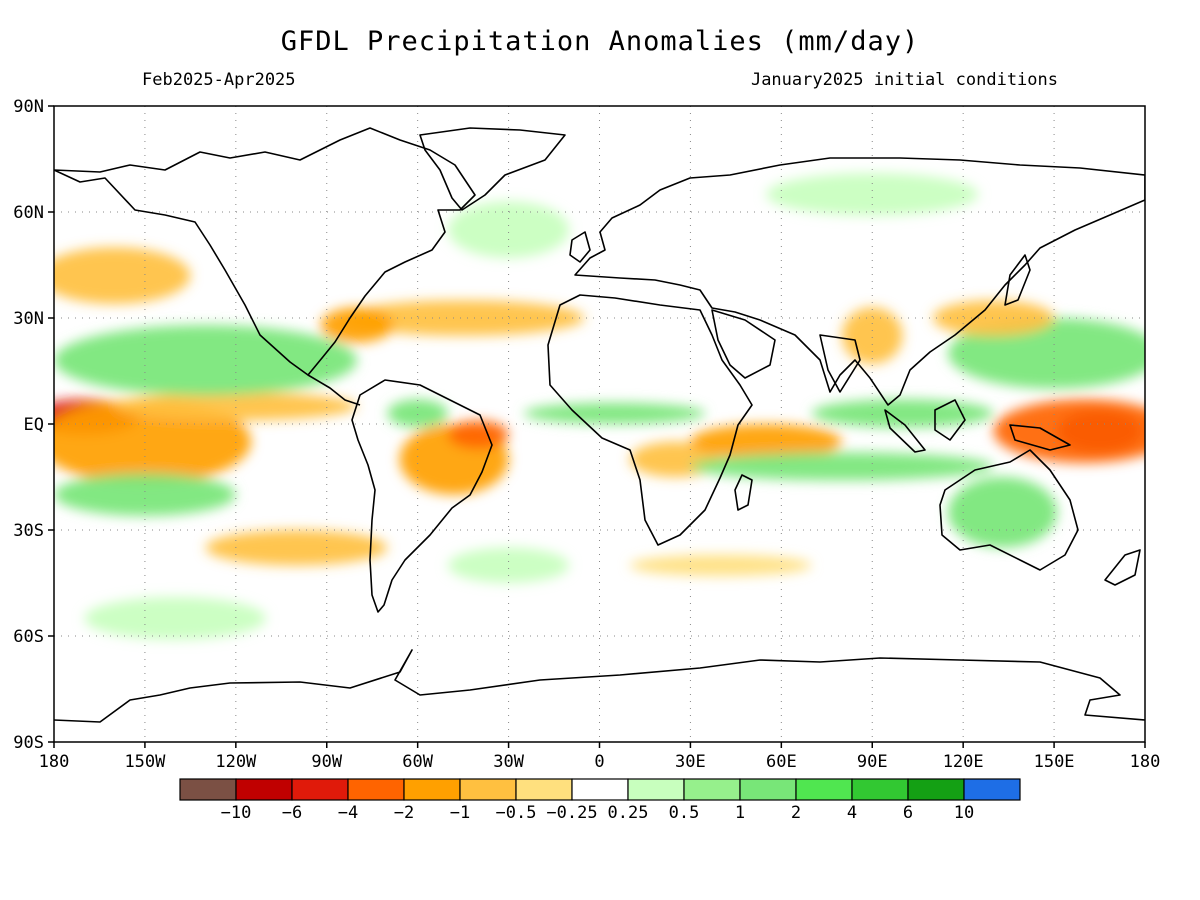 The width and height of the screenshot is (1200, 900). Describe the element at coordinates (460, 813) in the screenshot. I see `colorbar-label: −1` at that location.